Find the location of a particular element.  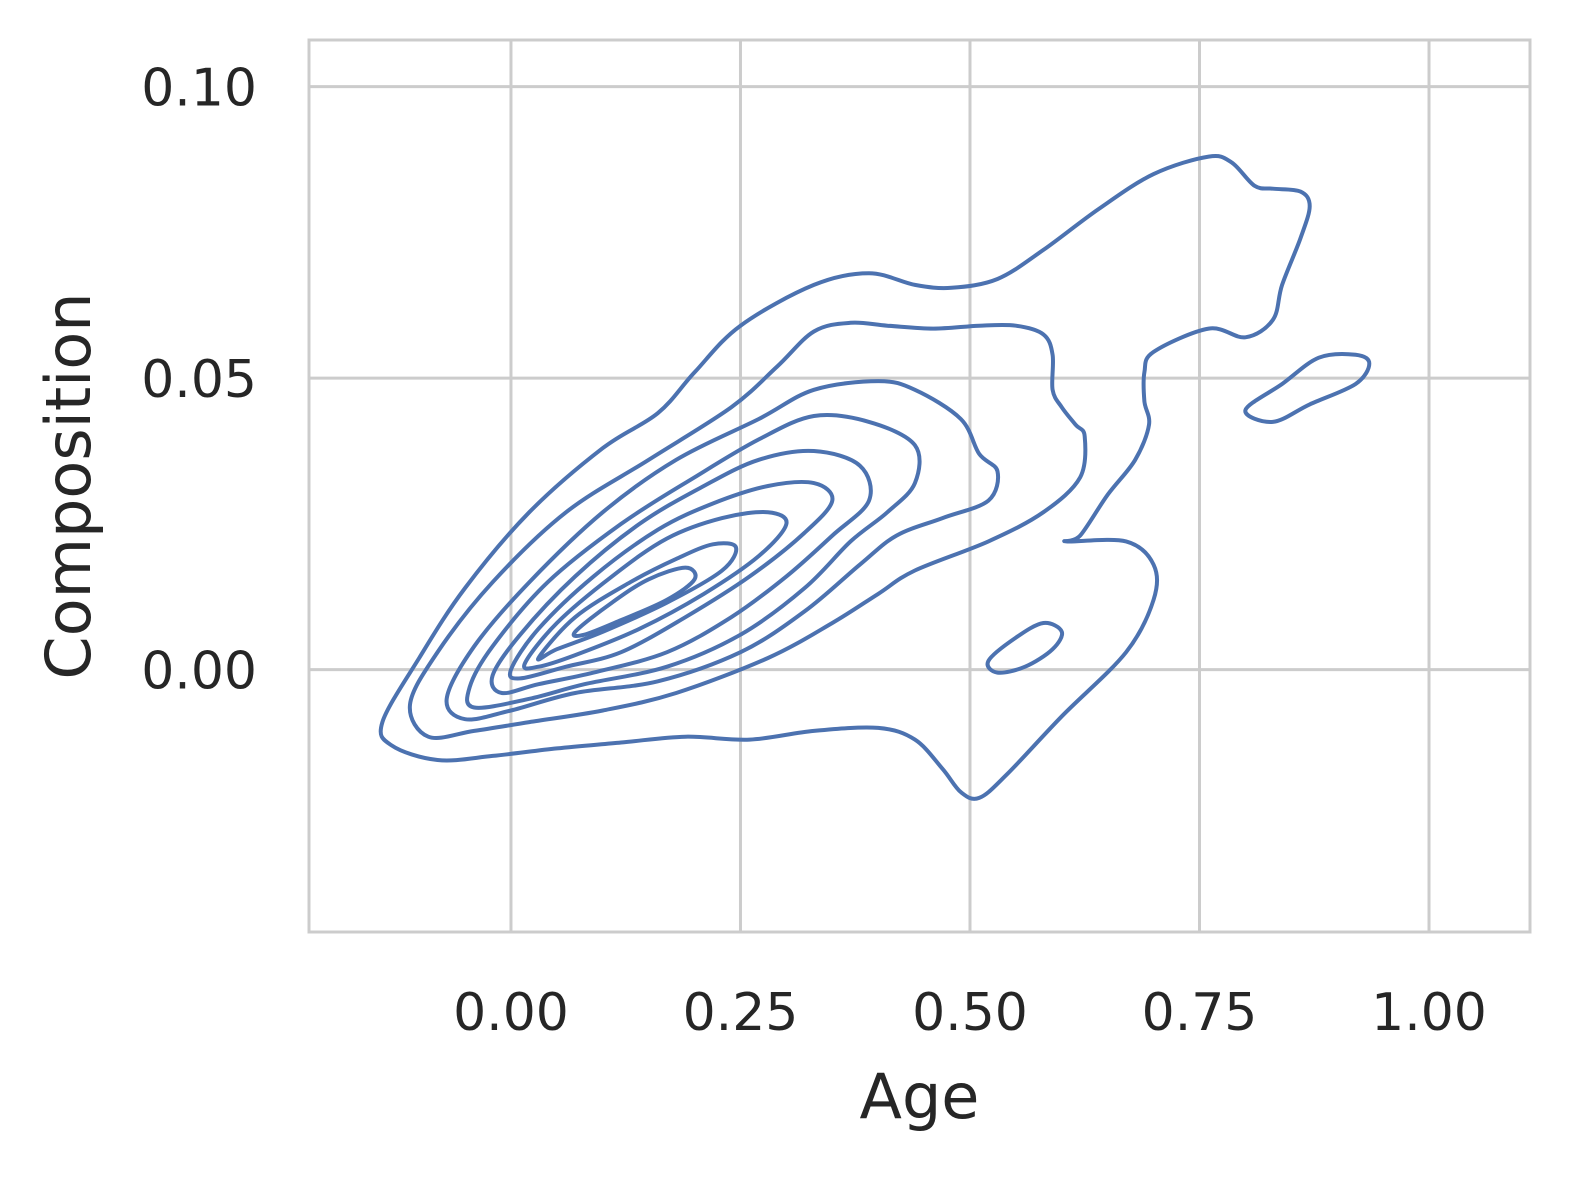

x-tick-labels: 0.00 0.25 0.50 0.75 1.00 is located at coordinates (970, 1013).